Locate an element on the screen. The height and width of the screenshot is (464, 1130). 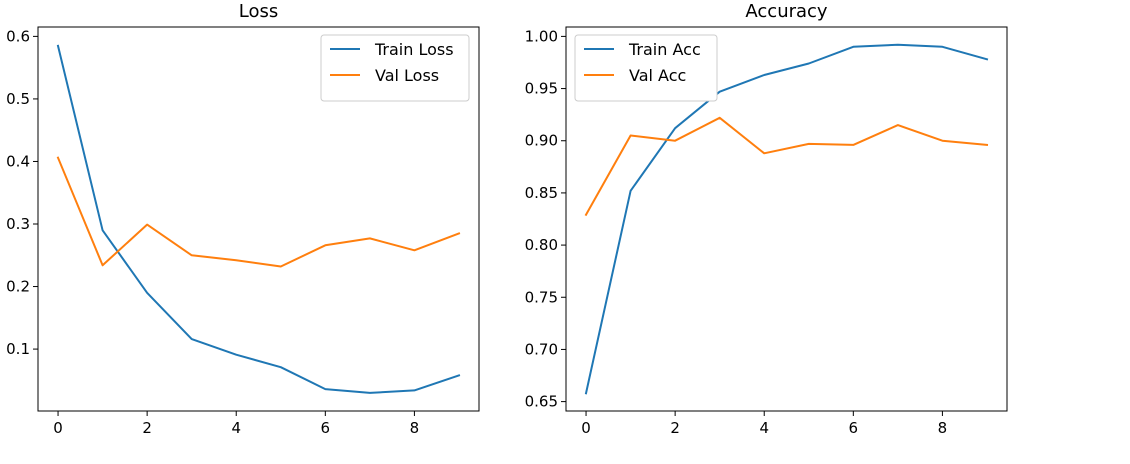
accuracy-x-tick-label: 0 is located at coordinates (586, 428).